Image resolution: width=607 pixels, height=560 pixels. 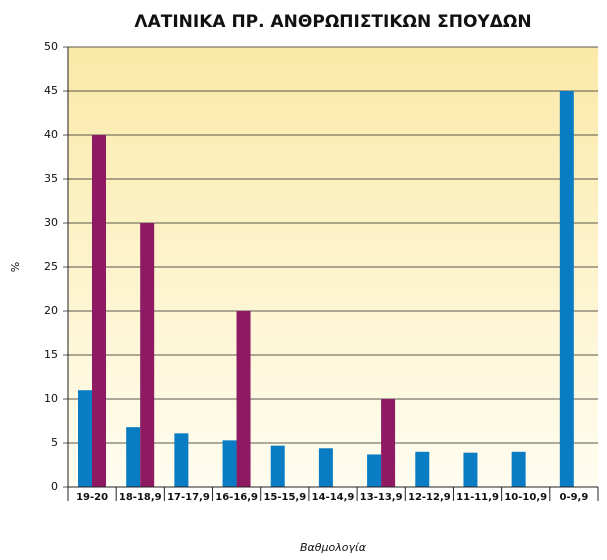 I want to click on y-tick-label: 10, so click(x=51, y=398).